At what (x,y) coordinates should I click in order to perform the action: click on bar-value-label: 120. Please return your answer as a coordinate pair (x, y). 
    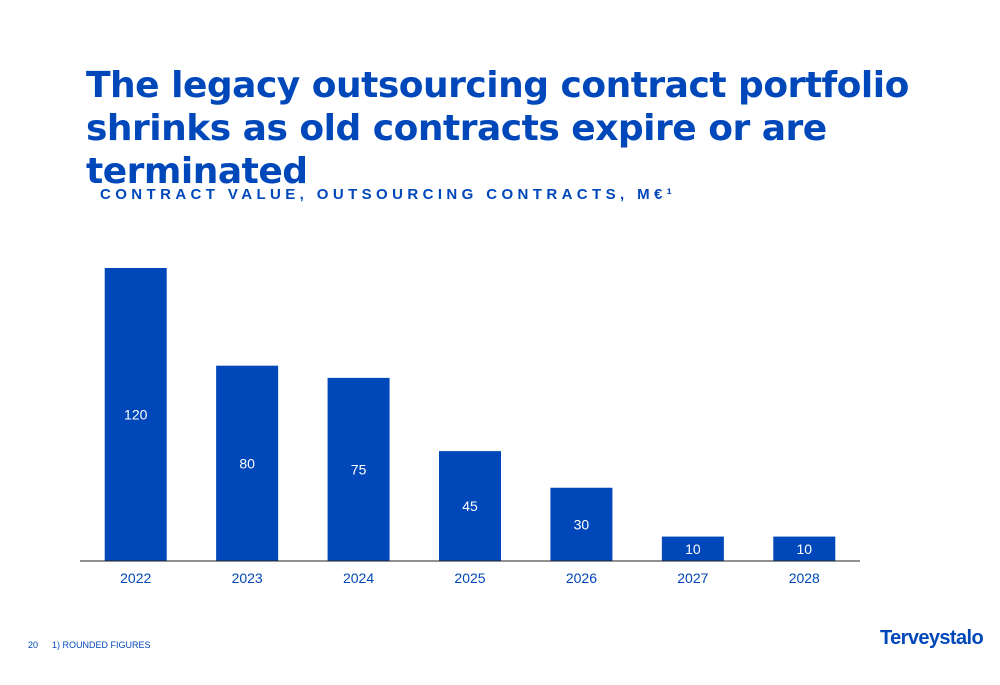
    Looking at the image, I should click on (136, 415).